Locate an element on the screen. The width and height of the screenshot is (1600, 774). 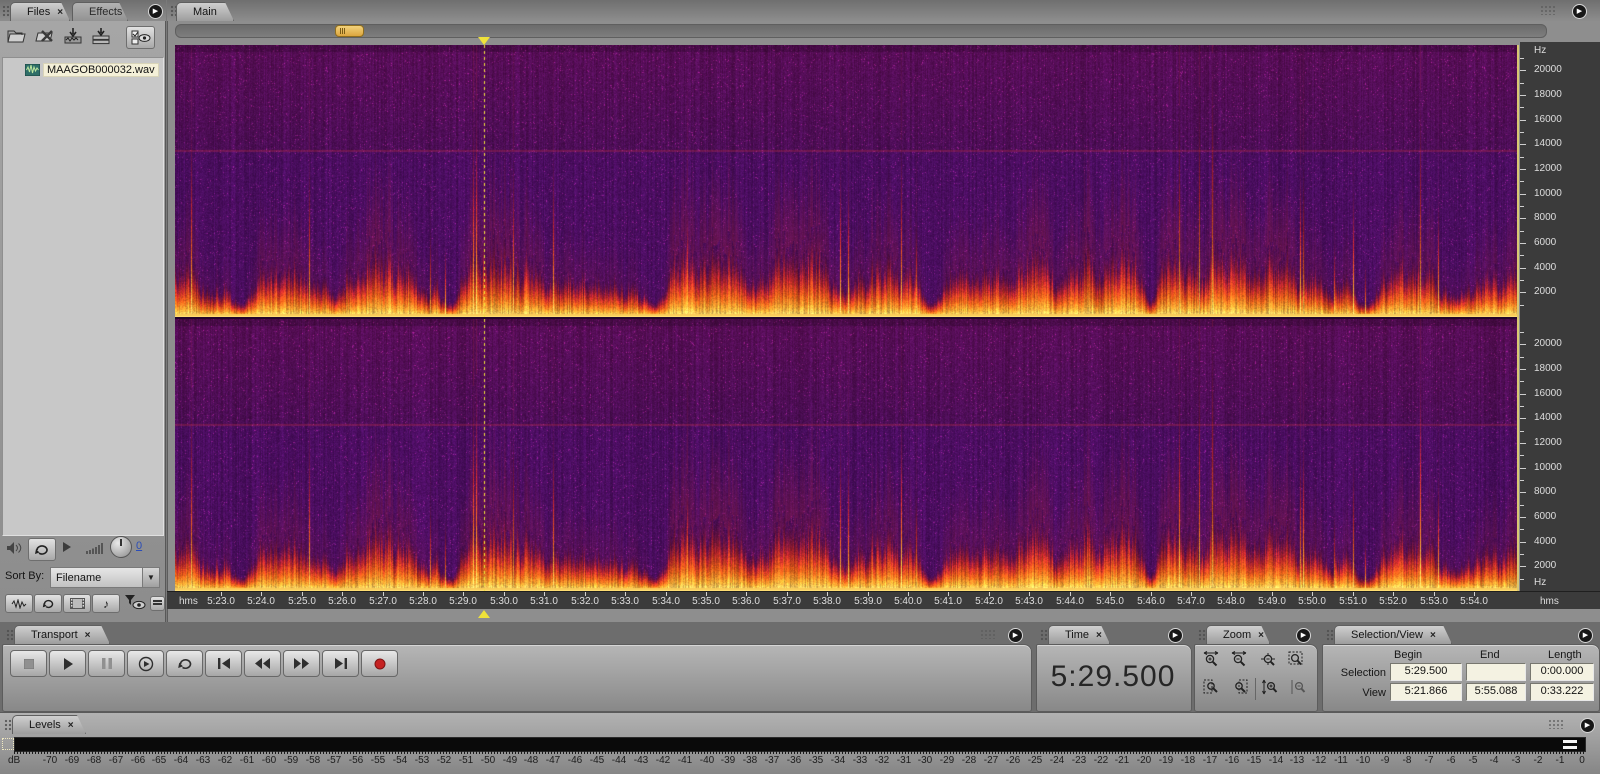
file-name: MAAGOB000032.wav is located at coordinates (101, 70).